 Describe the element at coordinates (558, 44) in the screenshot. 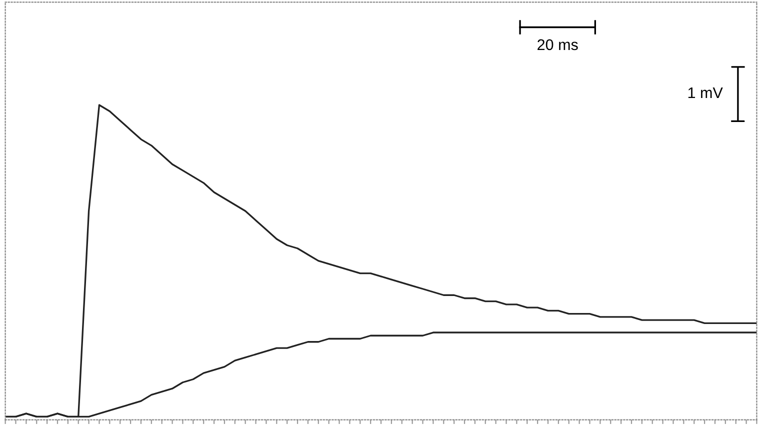

I see `text: 20 ms` at that location.